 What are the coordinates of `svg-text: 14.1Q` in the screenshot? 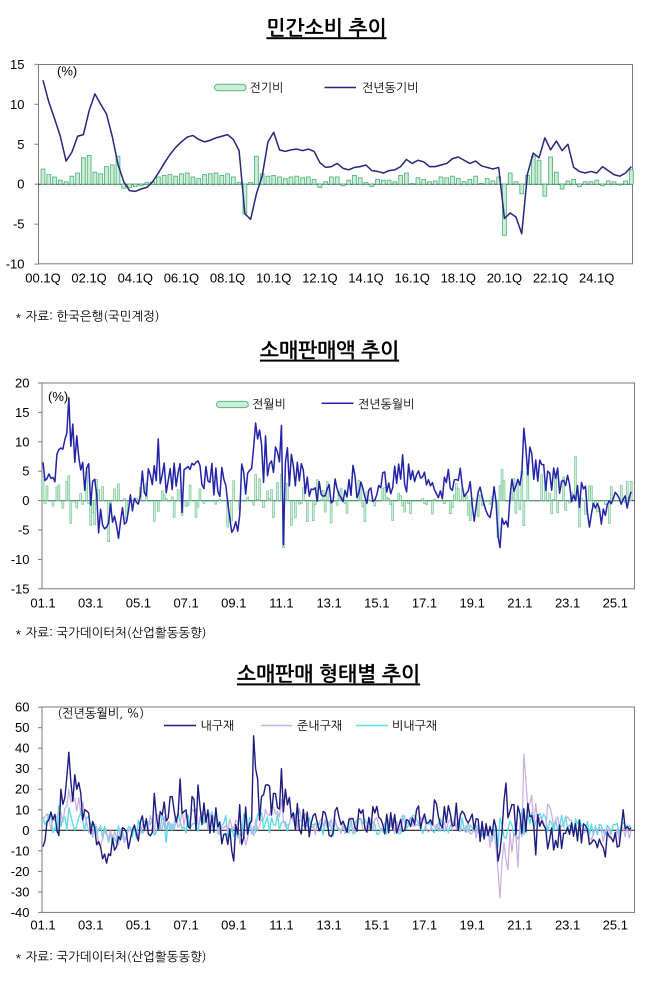 It's located at (365, 278).